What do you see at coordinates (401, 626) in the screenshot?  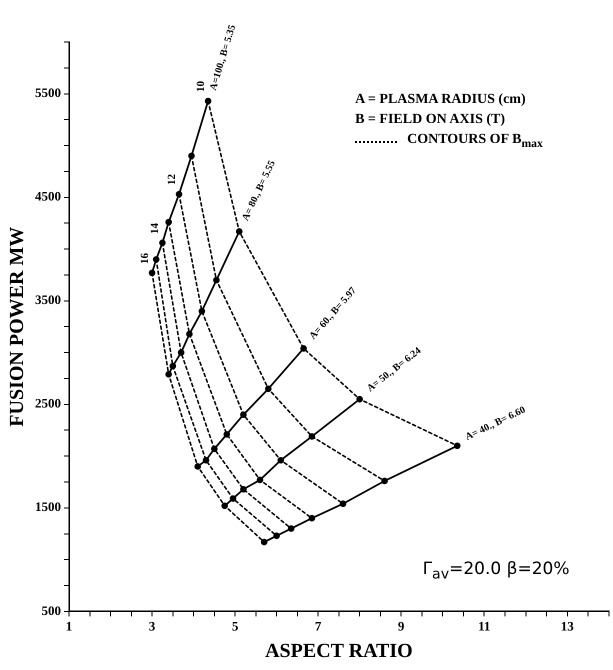 I see `x-tick-label: 9` at bounding box center [401, 626].